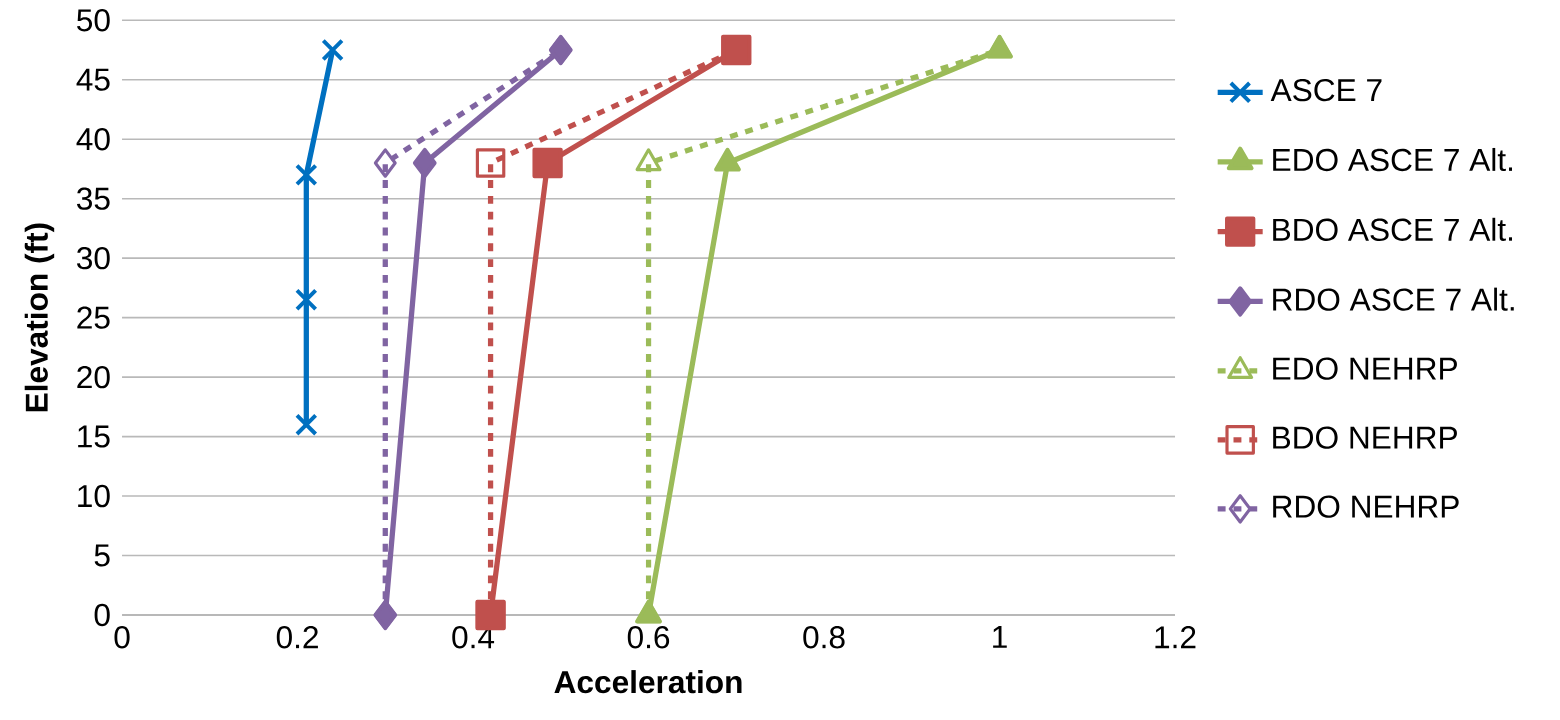 The image size is (1560, 720). I want to click on y-tick-label: 35, so click(93, 198).